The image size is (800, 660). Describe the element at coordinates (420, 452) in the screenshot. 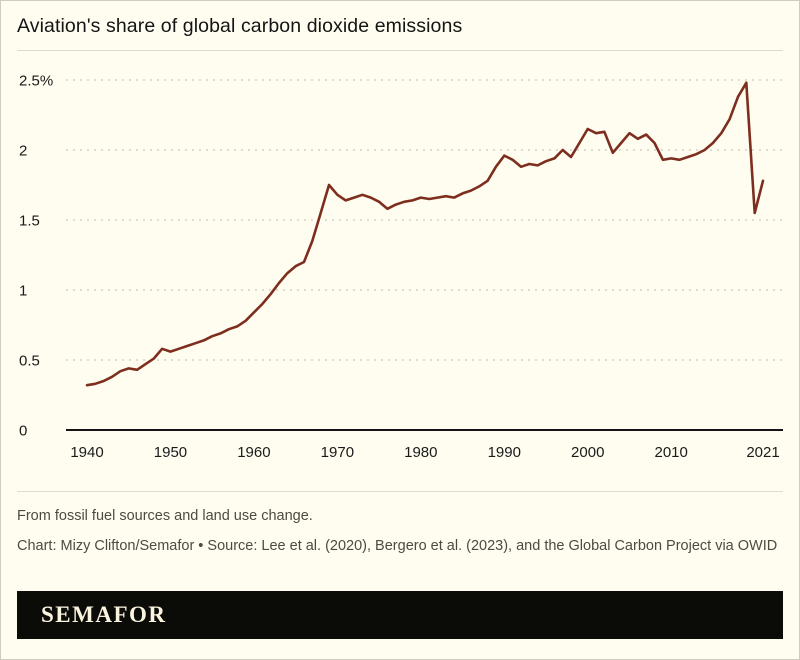

I see `x-tick-label: 1980` at that location.